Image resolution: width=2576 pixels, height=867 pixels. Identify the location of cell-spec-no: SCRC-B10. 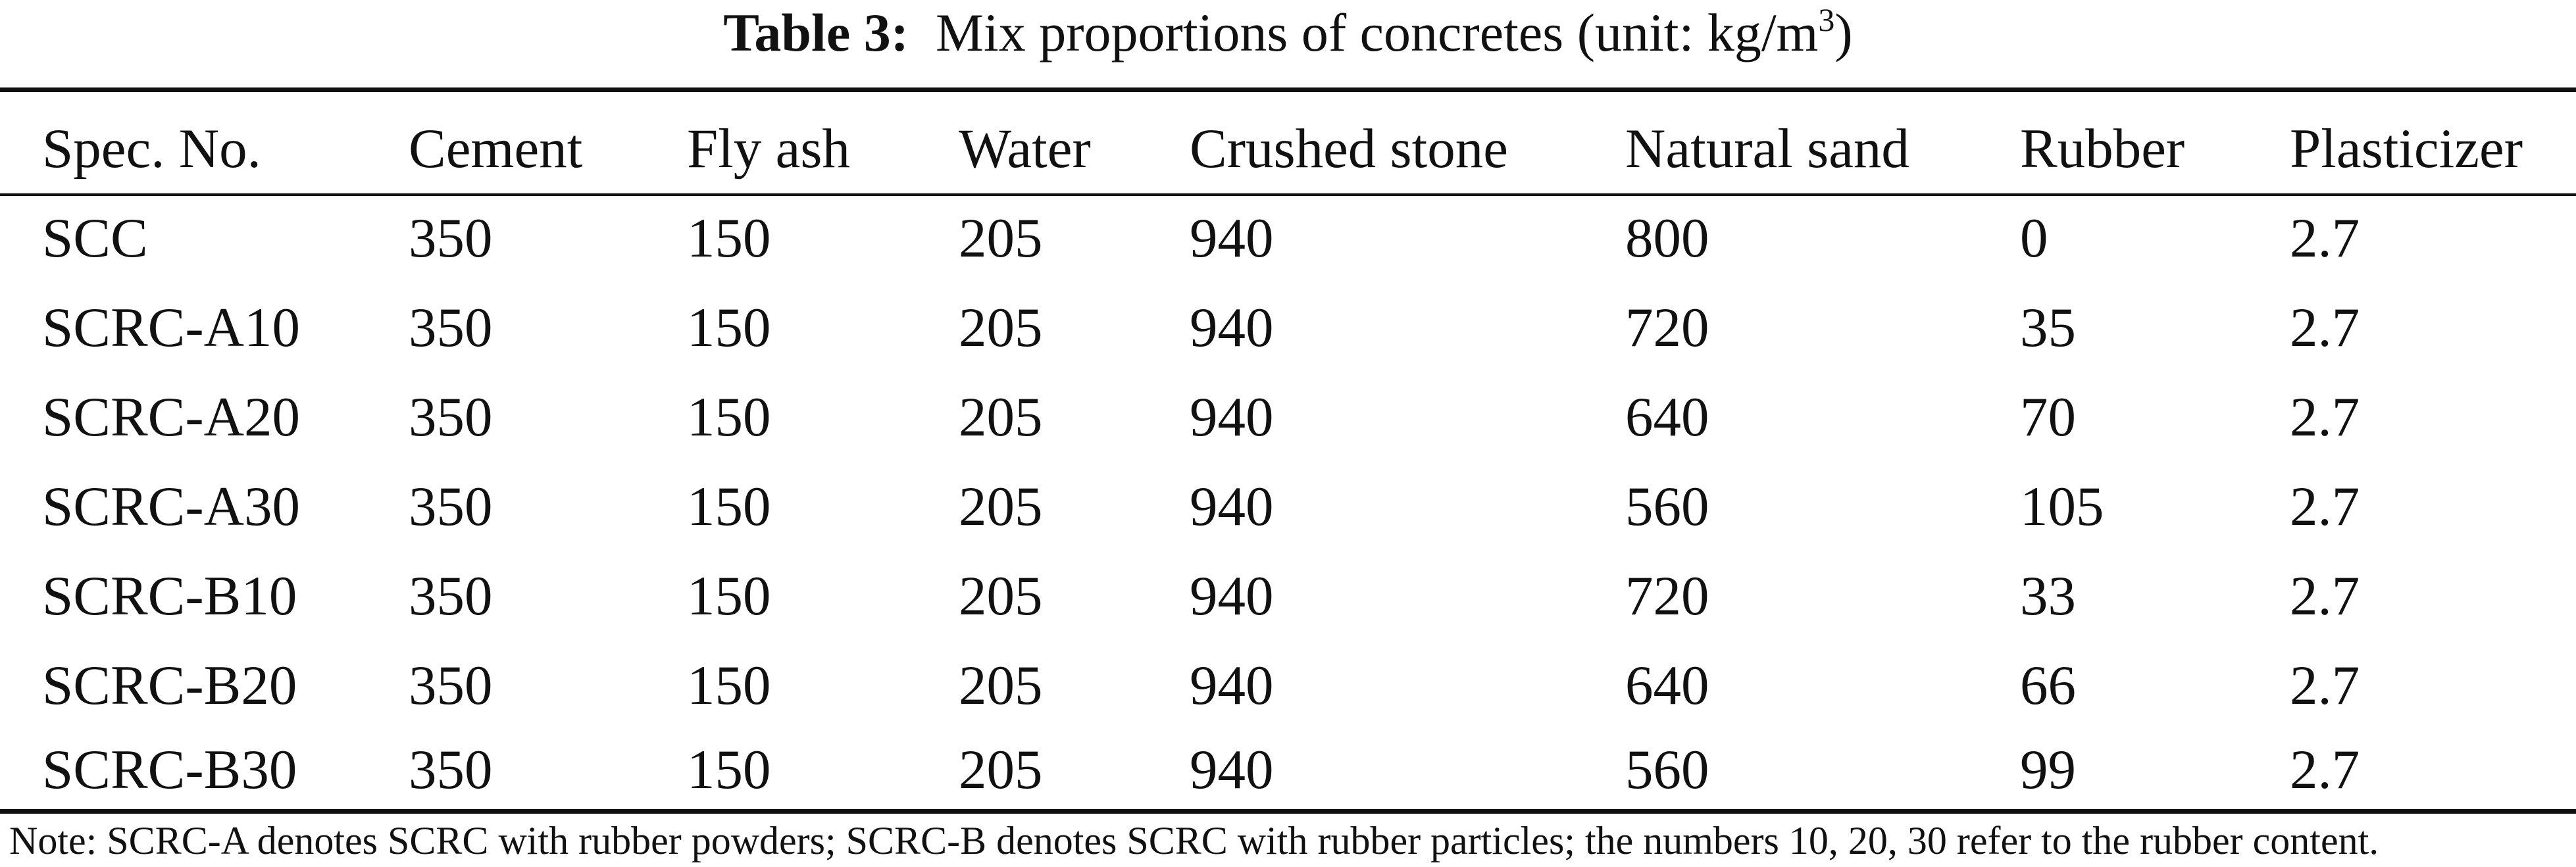
(170, 596).